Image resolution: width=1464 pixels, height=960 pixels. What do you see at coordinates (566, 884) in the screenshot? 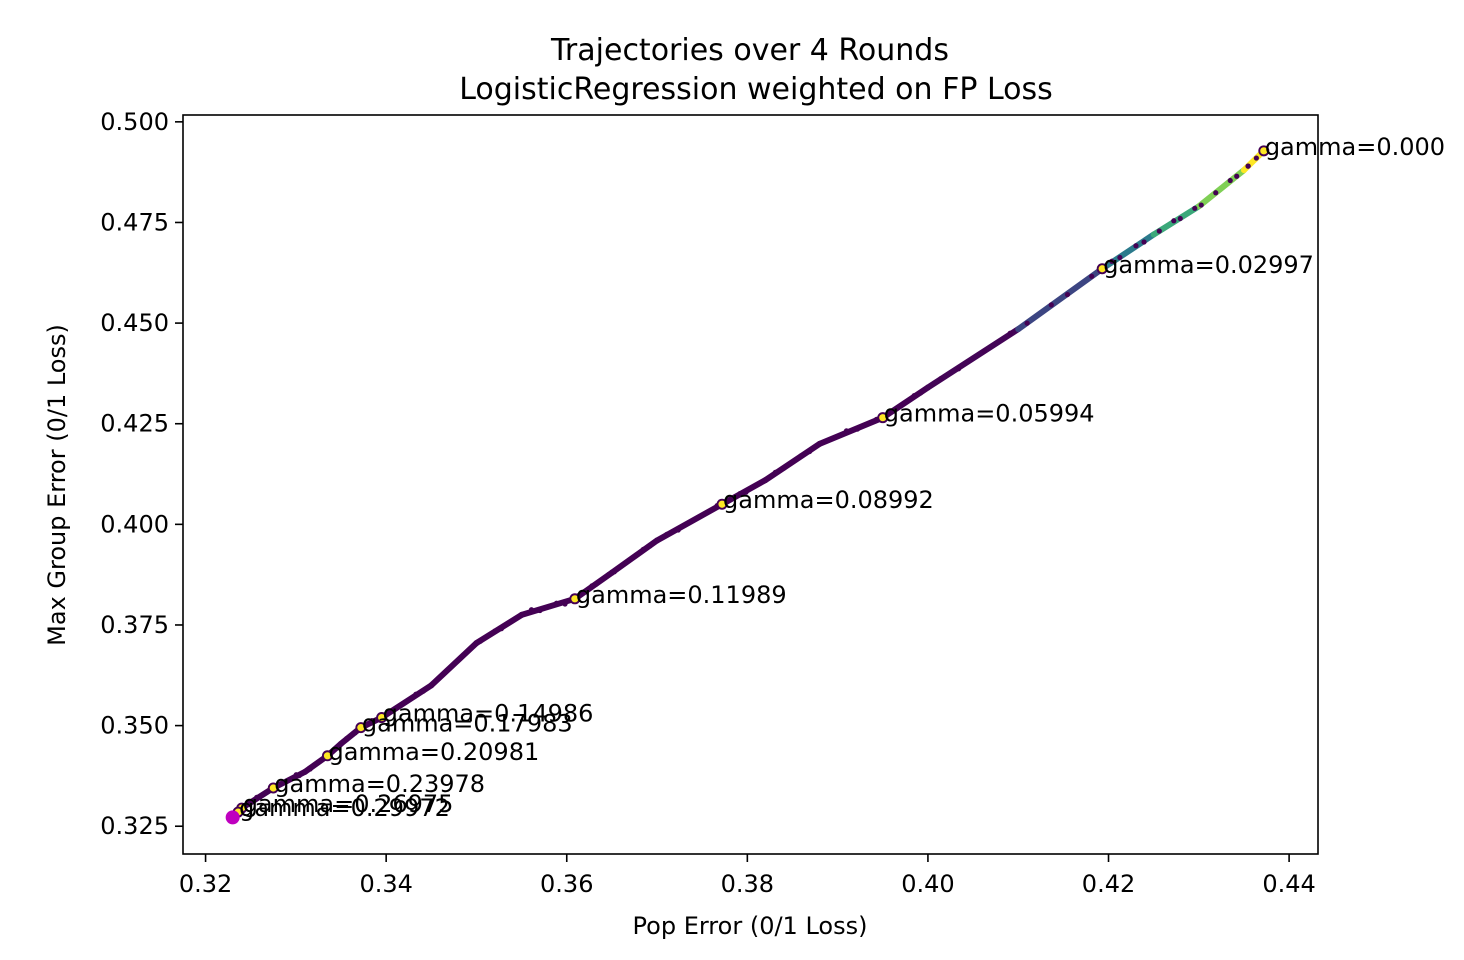
I see `x-tick-label: 0.36` at bounding box center [566, 884].